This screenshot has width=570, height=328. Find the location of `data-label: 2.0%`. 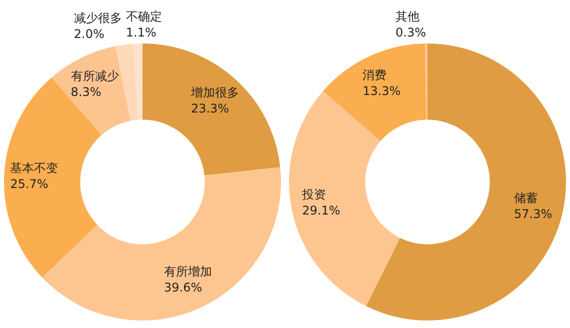

data-label: 2.0% is located at coordinates (89, 33).